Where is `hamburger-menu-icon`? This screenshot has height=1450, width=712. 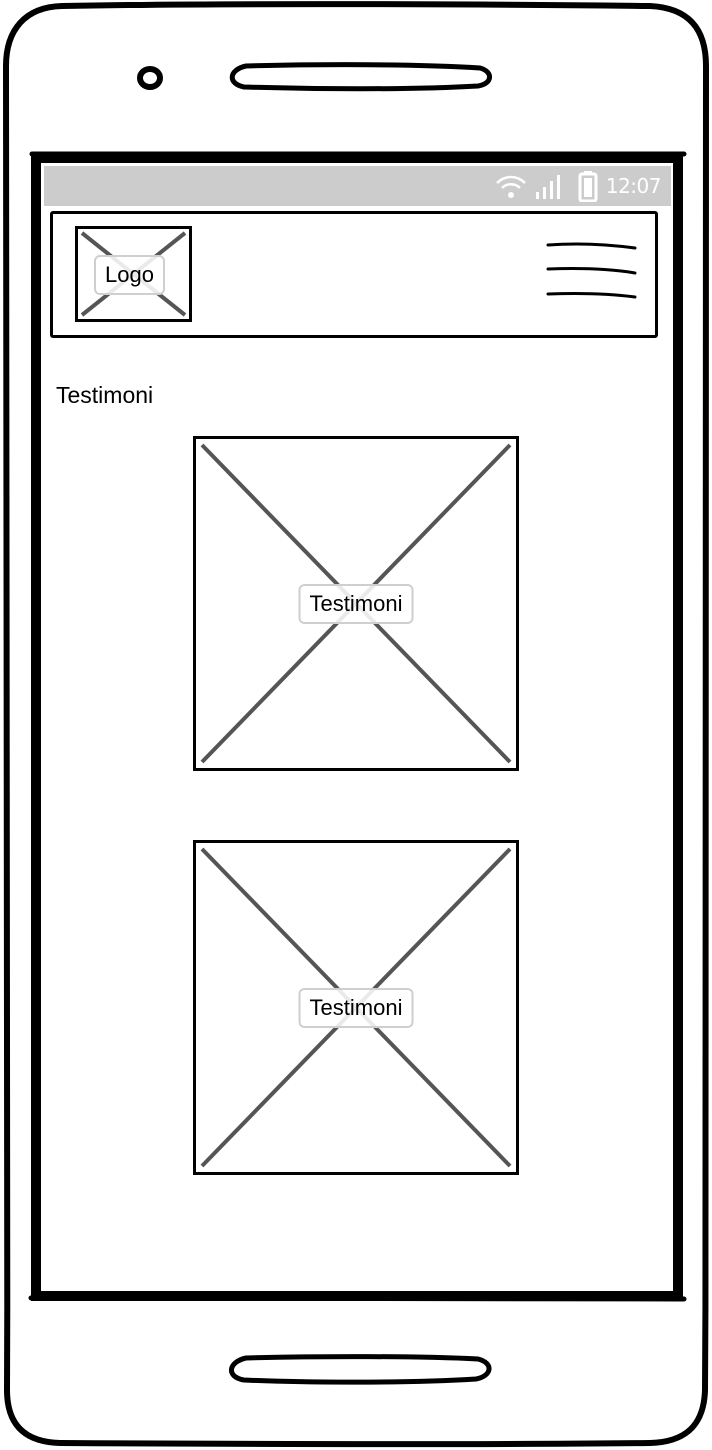
hamburger-menu-icon is located at coordinates (592, 272).